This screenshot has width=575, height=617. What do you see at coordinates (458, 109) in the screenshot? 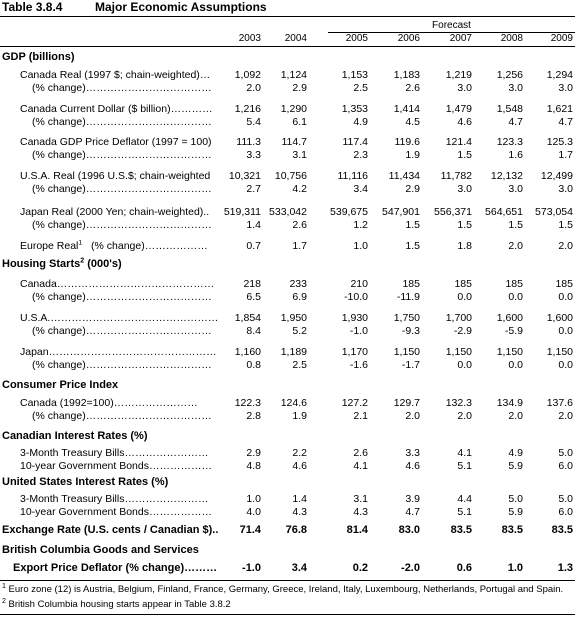
I see `value-cell: 1,479` at bounding box center [458, 109].